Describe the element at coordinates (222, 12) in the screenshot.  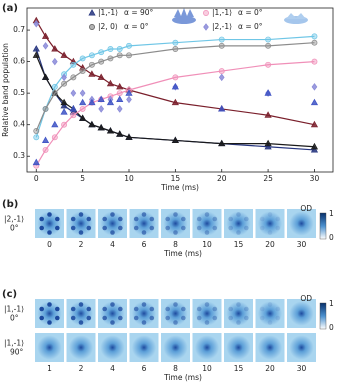
I see `legend-state: |1,-1⟩` at that location.